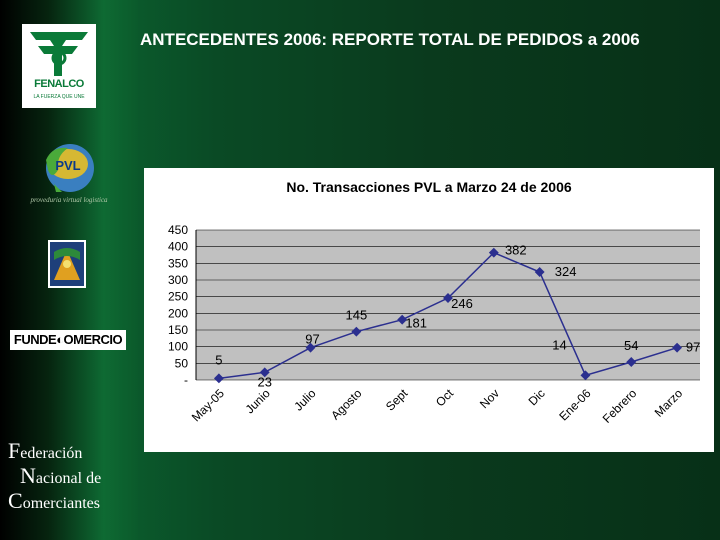 Image resolution: width=720 pixels, height=540 pixels. What do you see at coordinates (258, 401) in the screenshot?
I see `x-tick-label: Junio` at bounding box center [258, 401].